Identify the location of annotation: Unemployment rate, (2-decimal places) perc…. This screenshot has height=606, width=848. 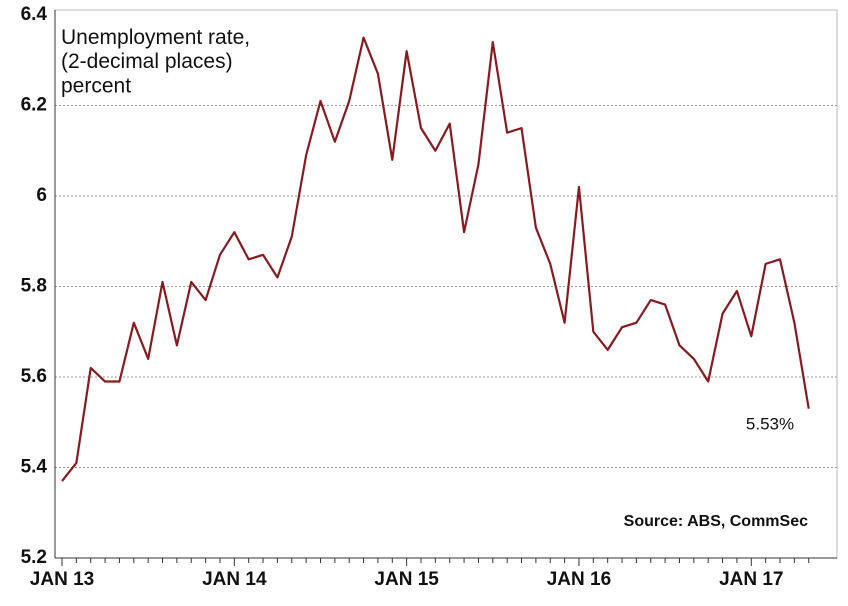
(155, 61).